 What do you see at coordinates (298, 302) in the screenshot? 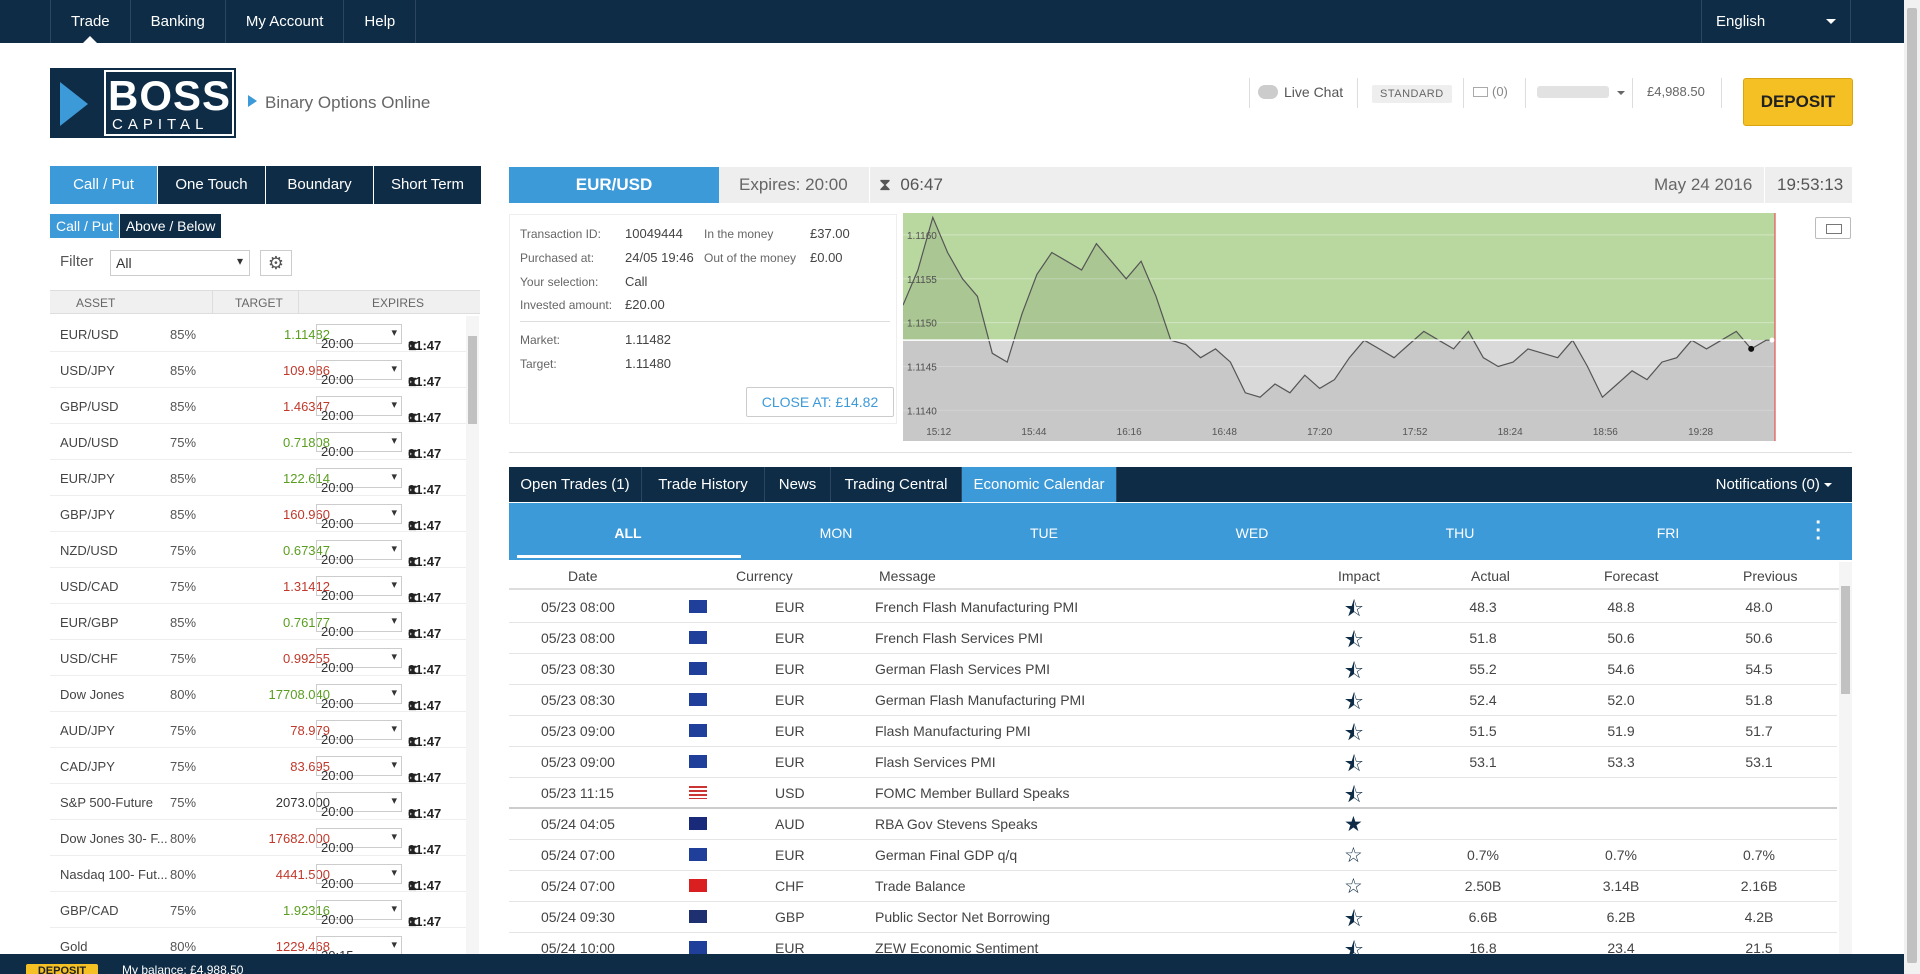
I see `col-divider` at bounding box center [298, 302].